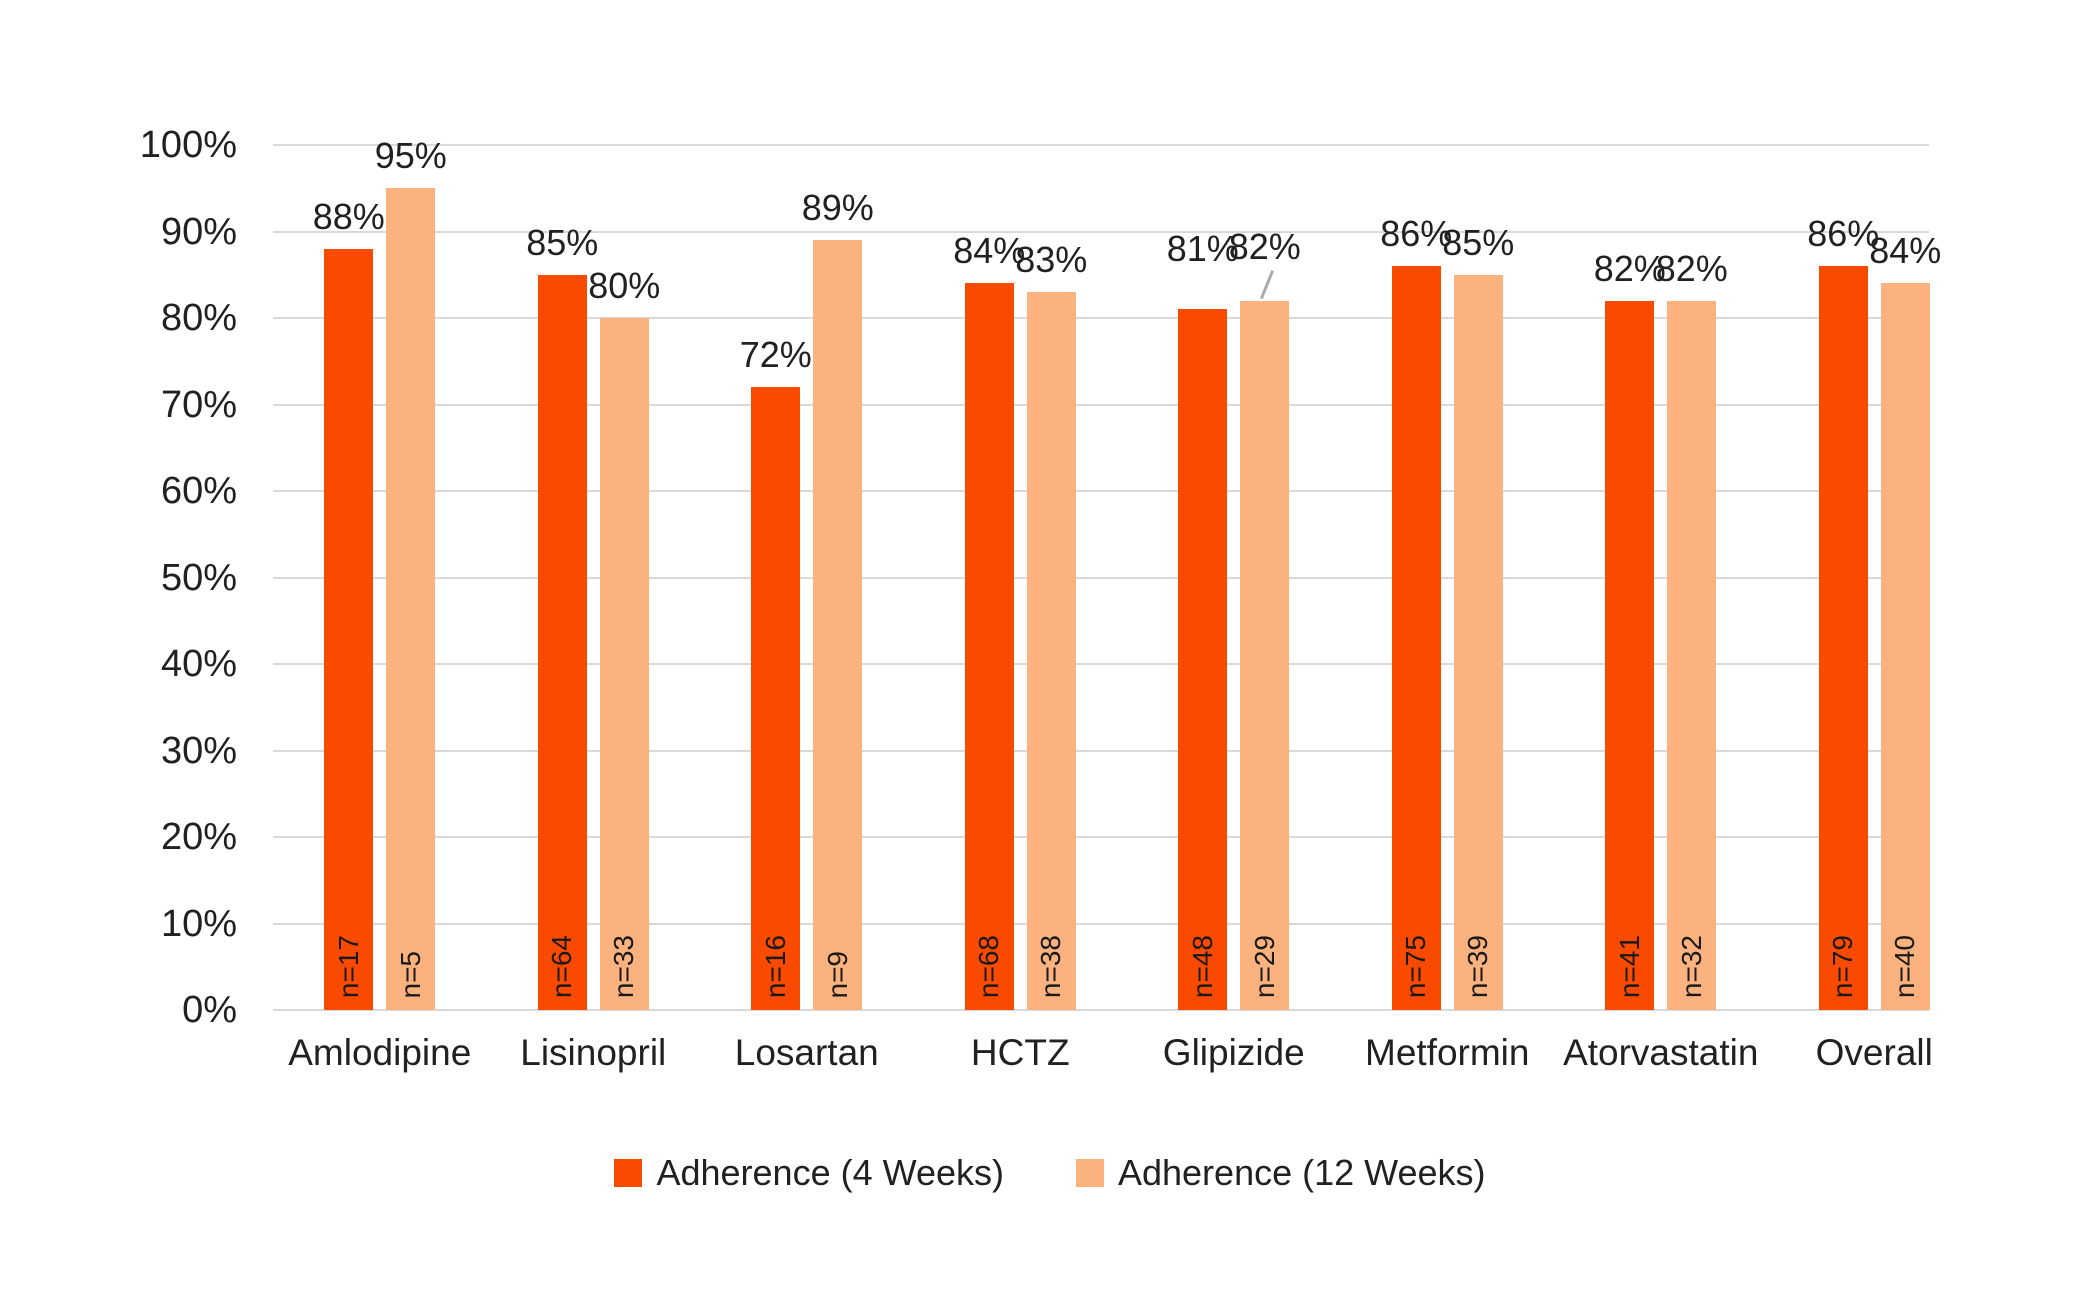  Describe the element at coordinates (380, 1052) in the screenshot. I see `category-label-amlodipine: Amlodipine` at that location.